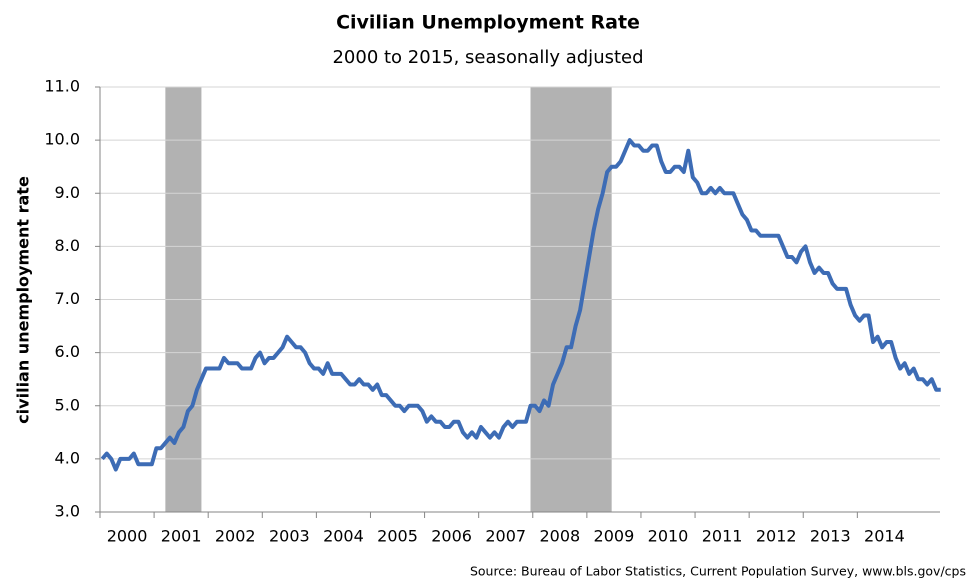 This screenshot has width=975, height=586. What do you see at coordinates (67, 192) in the screenshot?
I see `y-tick-label: 9.0` at bounding box center [67, 192].